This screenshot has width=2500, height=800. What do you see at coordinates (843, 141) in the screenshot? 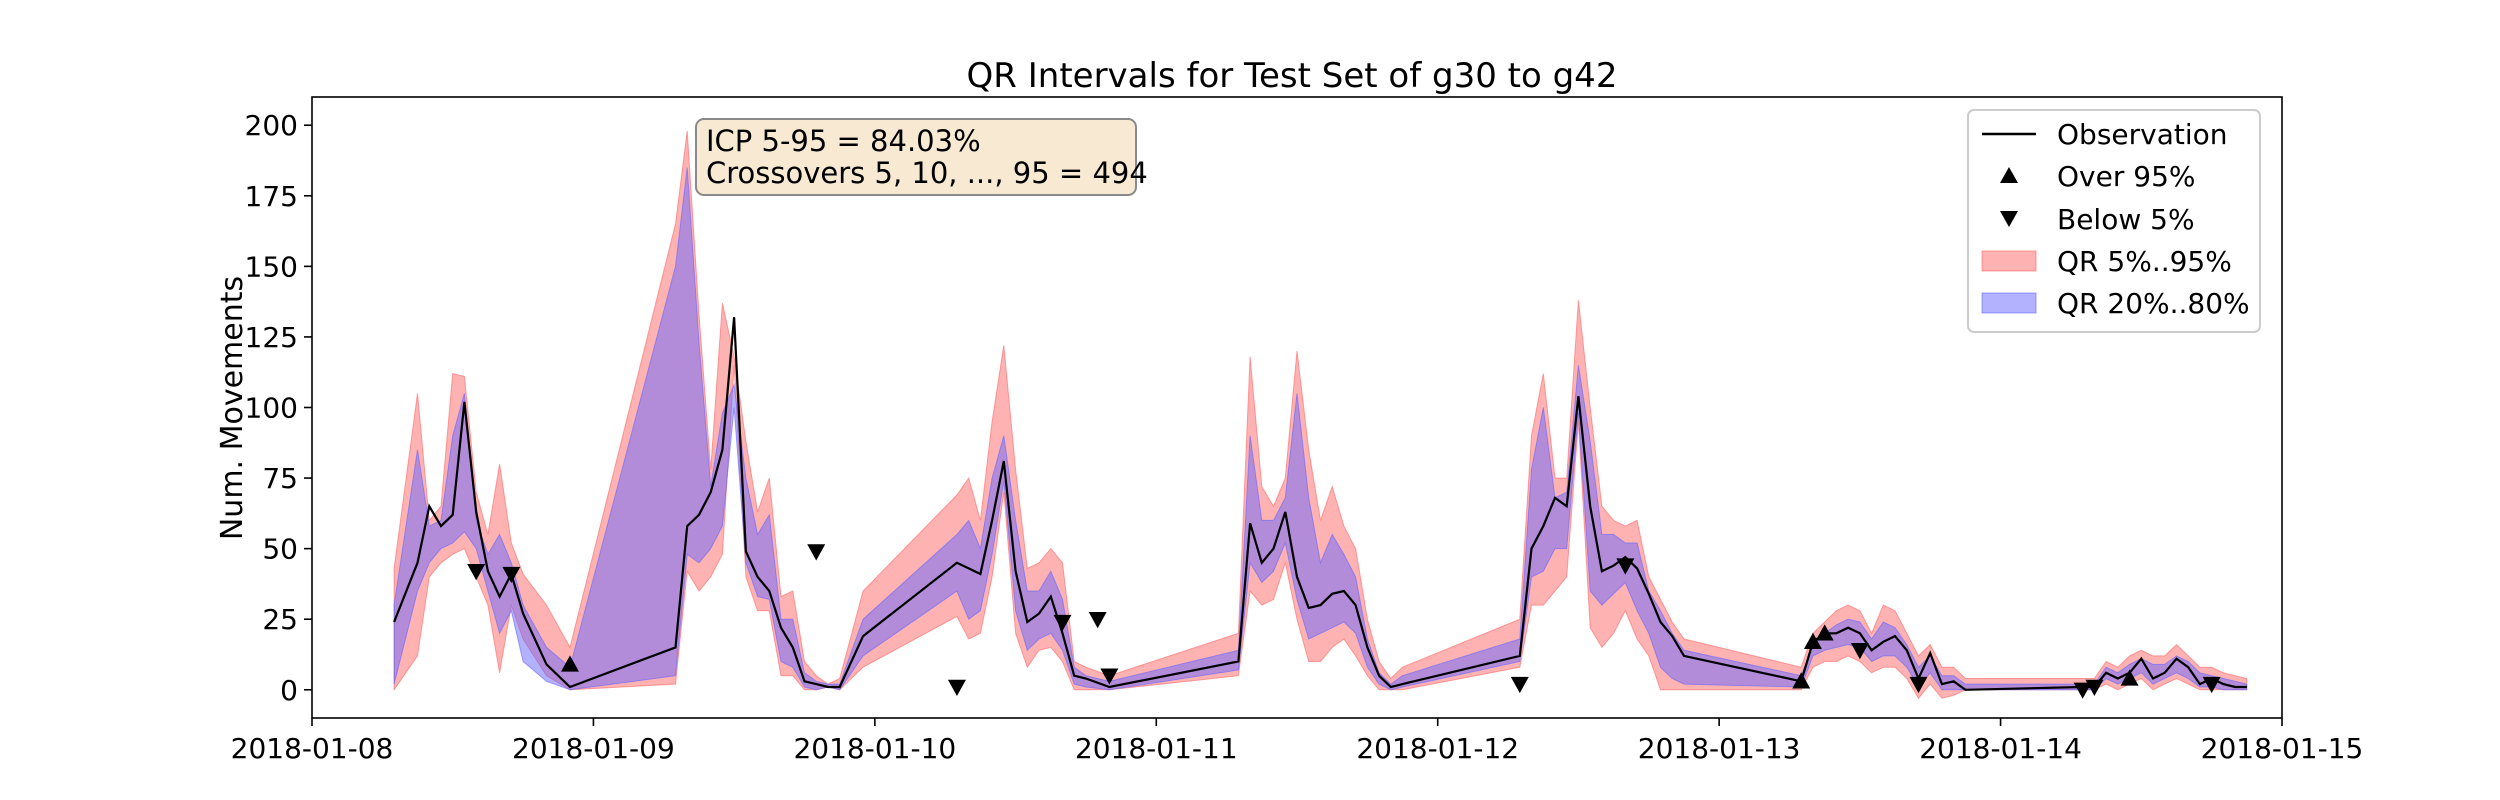
I see `annotation-line-1: ICP 5-95 = 84.03%` at bounding box center [843, 141].